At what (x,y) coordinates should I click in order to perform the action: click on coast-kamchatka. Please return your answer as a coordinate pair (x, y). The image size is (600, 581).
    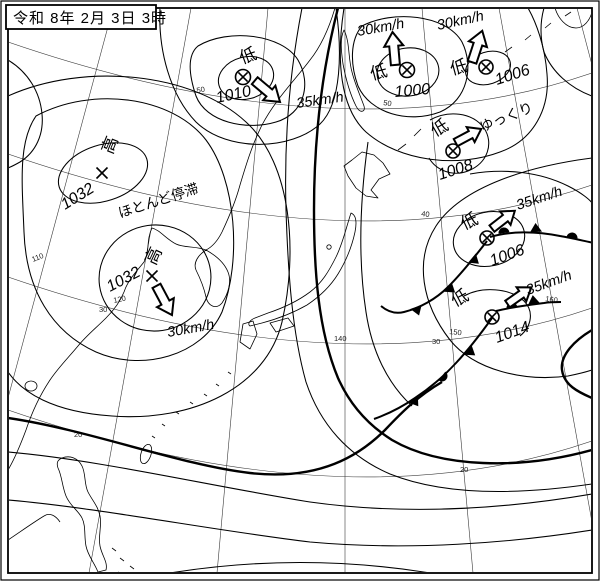
    Looking at the image, I should click on (572, 19).